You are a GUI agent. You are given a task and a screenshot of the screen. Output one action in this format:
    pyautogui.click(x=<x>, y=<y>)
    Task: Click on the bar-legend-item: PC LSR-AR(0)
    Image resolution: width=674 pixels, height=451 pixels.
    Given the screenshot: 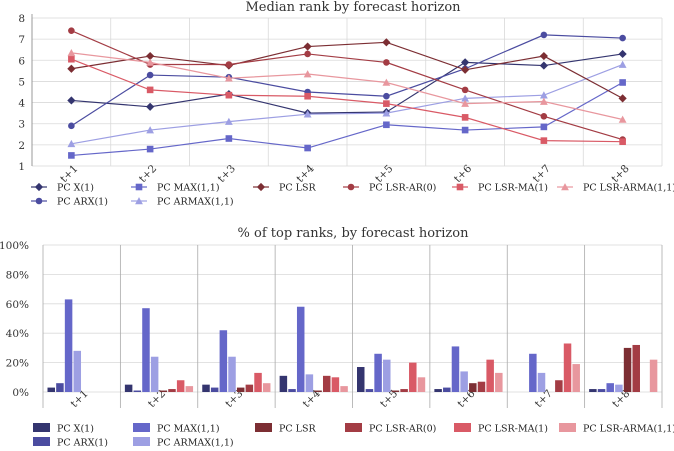 What is the action you would take?
    pyautogui.click(x=390, y=429)
    